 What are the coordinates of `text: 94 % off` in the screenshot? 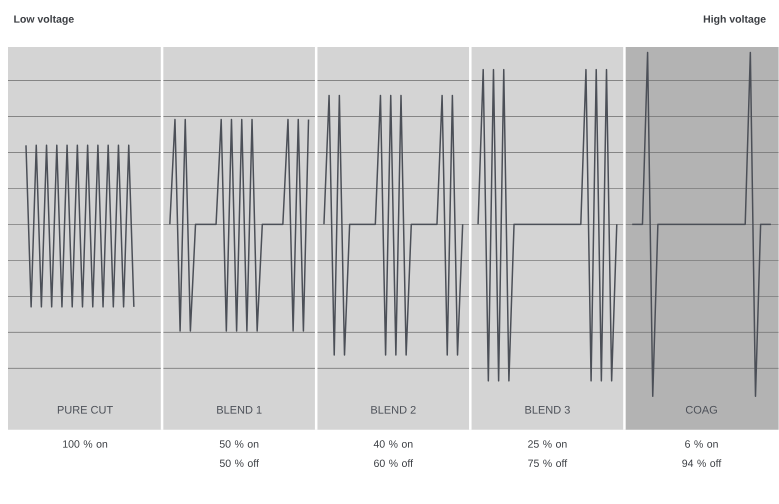 It's located at (702, 463).